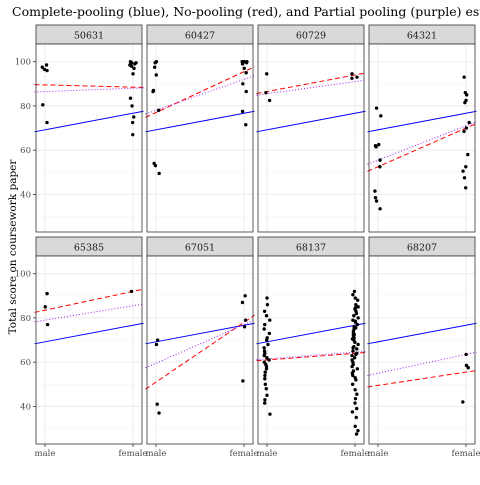 Image resolution: width=480 pixels, height=485 pixels. What do you see at coordinates (422, 248) in the screenshot?
I see `facet-strip-label: 68207` at bounding box center [422, 248].